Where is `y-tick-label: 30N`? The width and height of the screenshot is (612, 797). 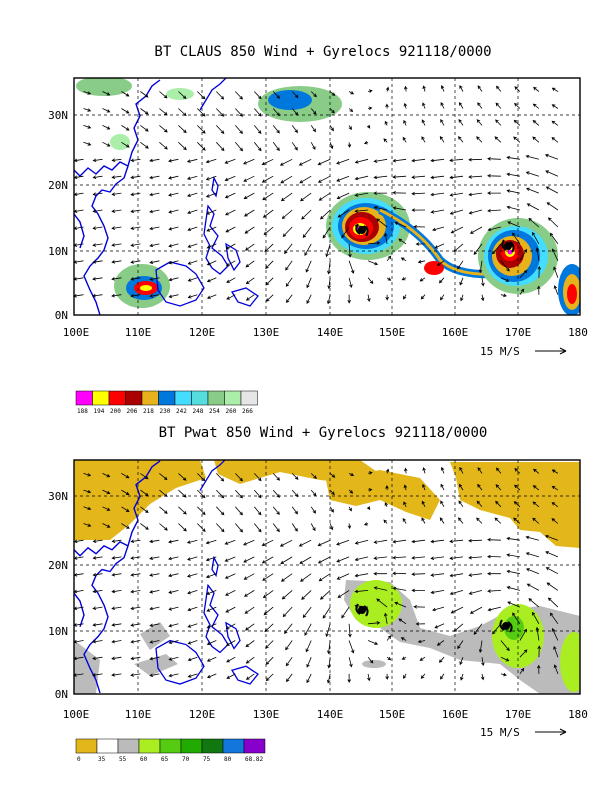 y-tick-label: 30N is located at coordinates (58, 115).